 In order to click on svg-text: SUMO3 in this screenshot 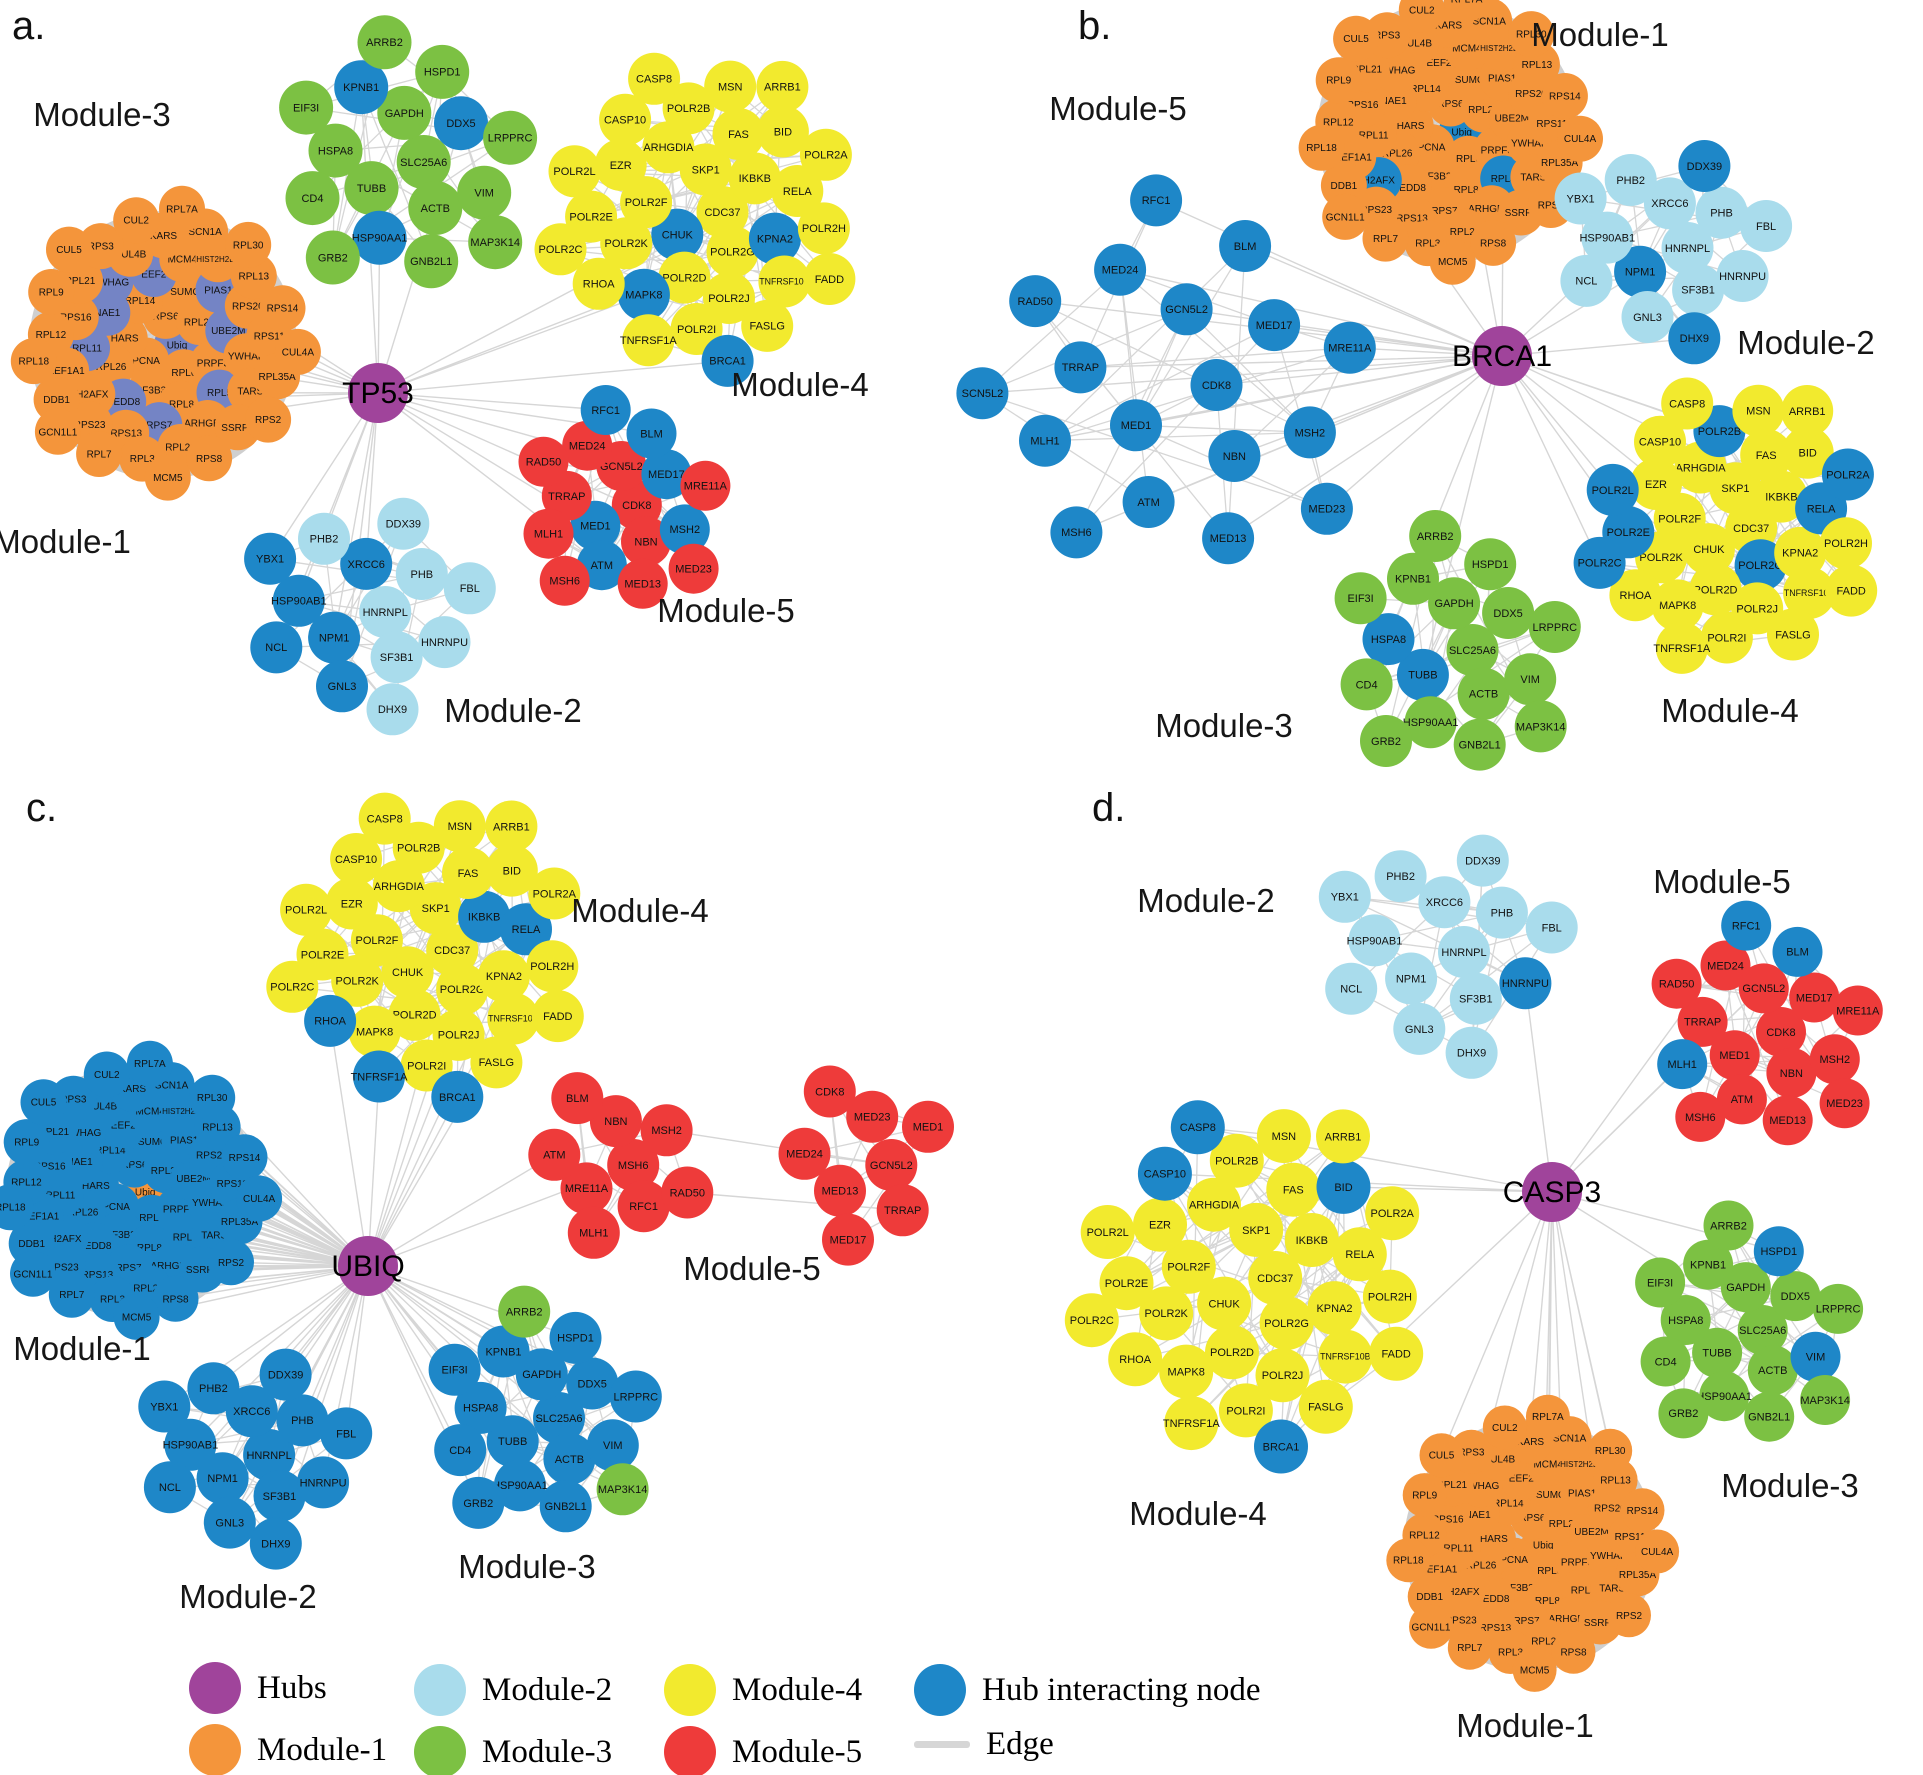, I will do `click(1473, 80)`.